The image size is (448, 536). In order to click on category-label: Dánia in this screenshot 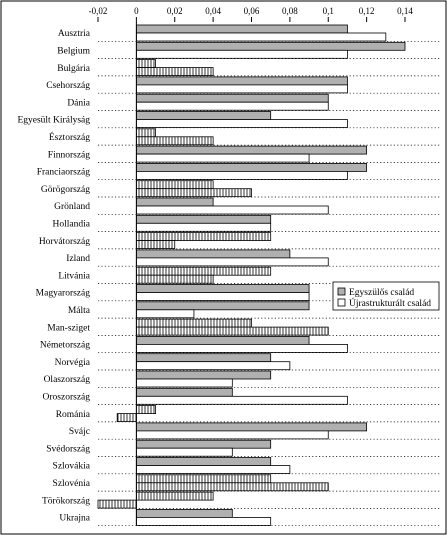, I will do `click(78, 103)`.